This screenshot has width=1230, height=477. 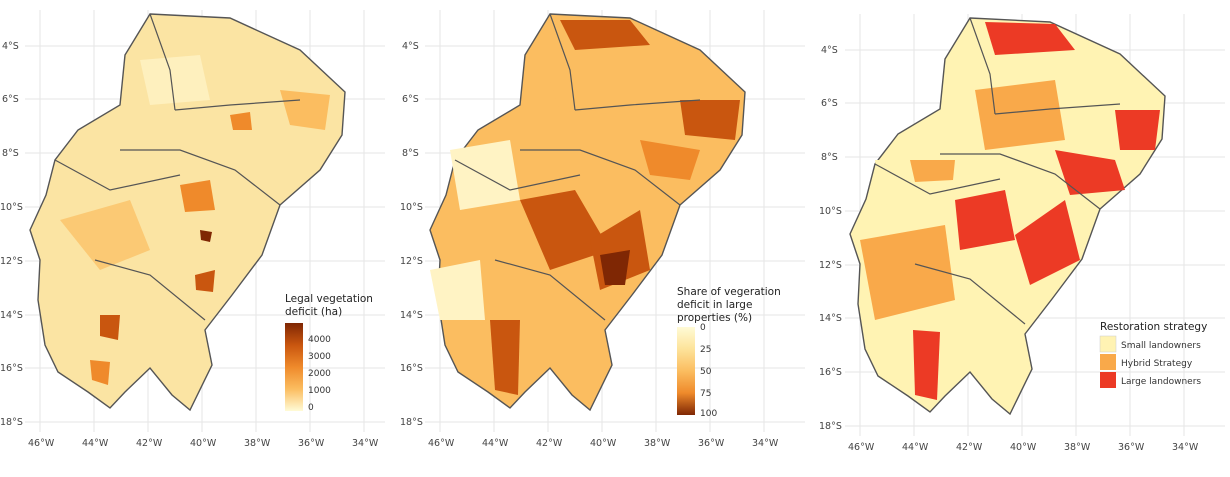 I want to click on svg-text: Restoration strategy, so click(x=1153, y=327).